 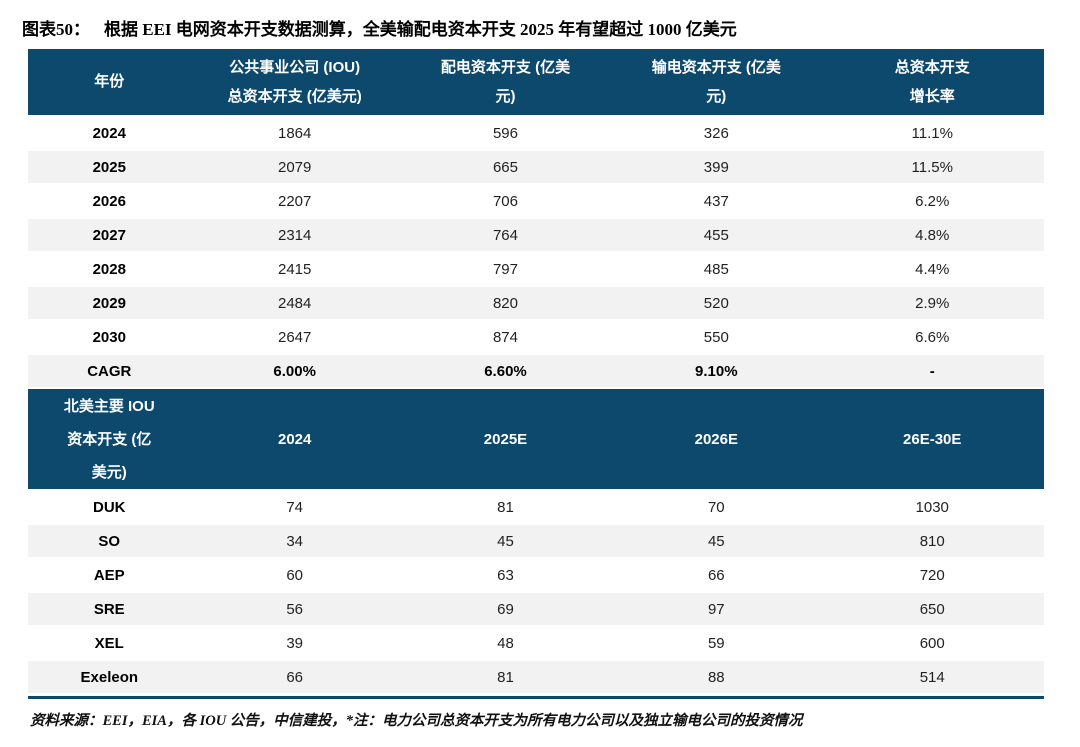 I want to click on row-label: Exeleon, so click(x=109, y=677).